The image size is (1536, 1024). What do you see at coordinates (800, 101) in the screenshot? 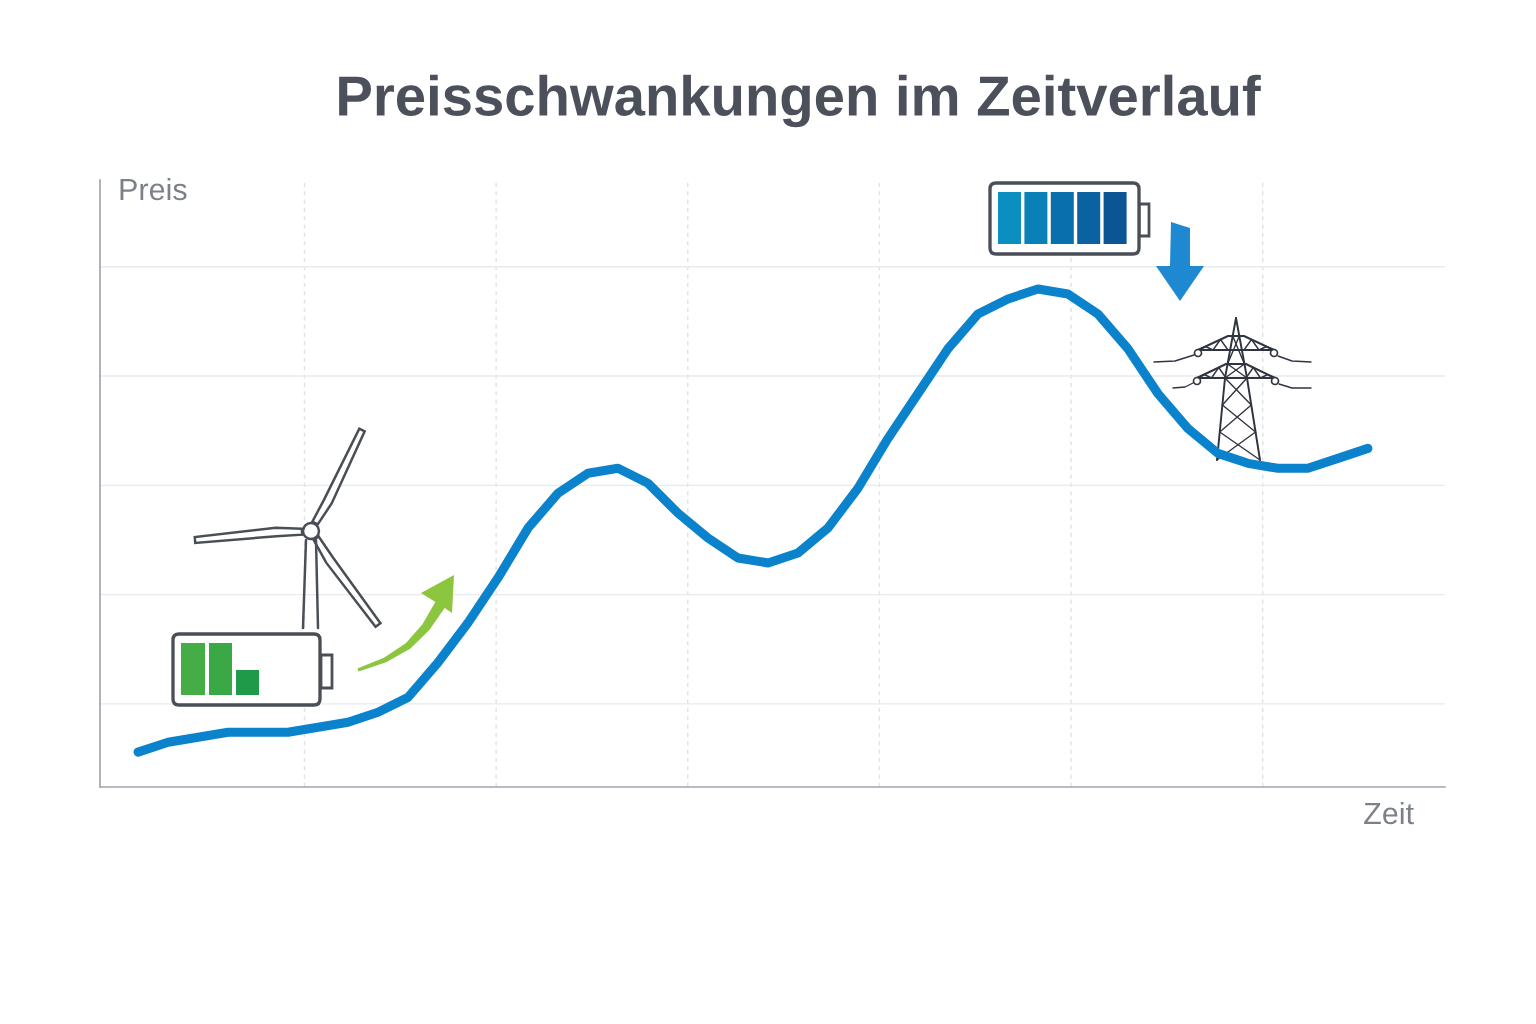
I see `chart-title: Preisschwankungen im Zeitverlauf` at bounding box center [800, 101].